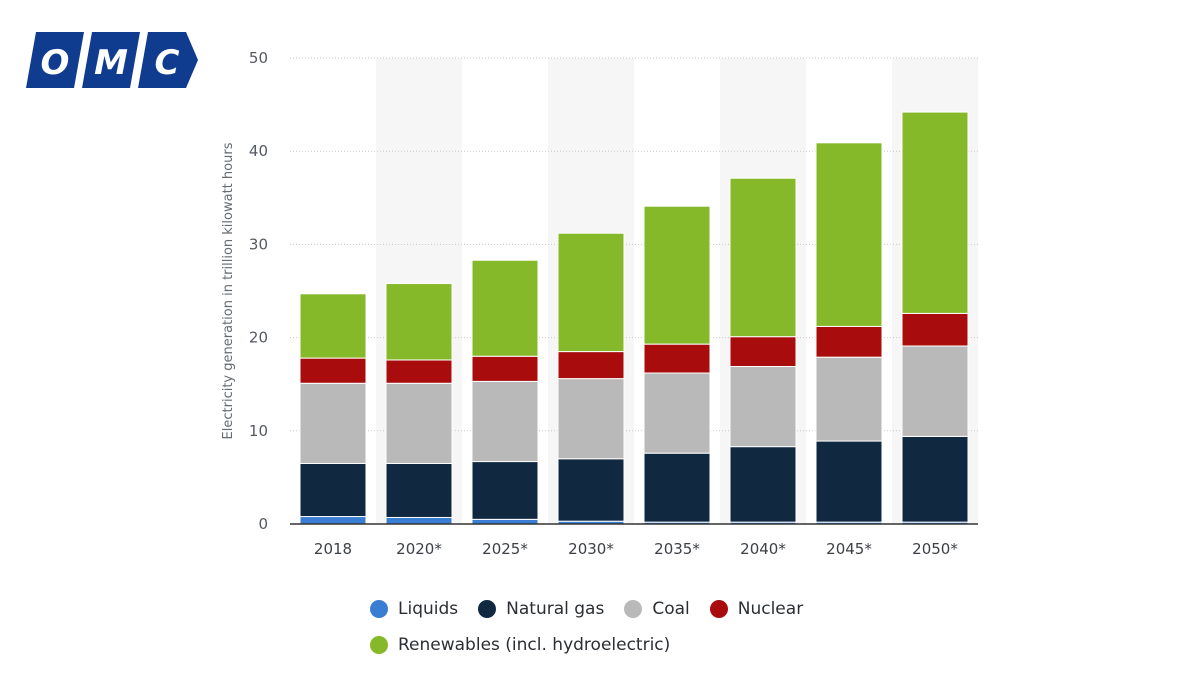 The width and height of the screenshot is (1200, 675). I want to click on legend-row: Renewables (incl. hydroelectric), so click(630, 645).